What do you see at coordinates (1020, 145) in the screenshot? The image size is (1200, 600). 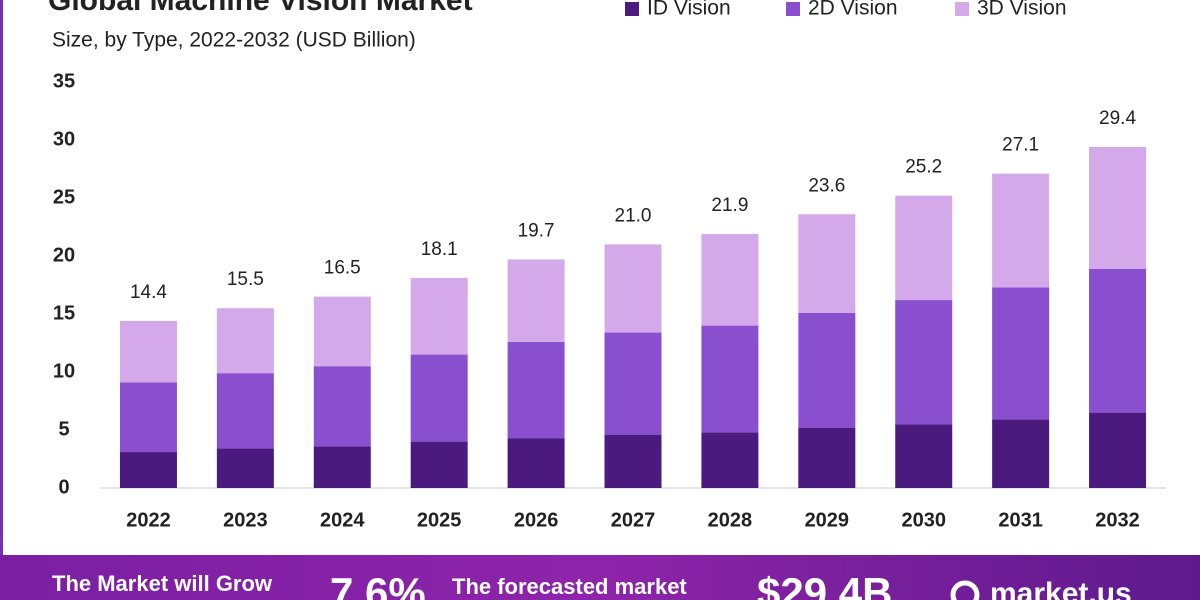 I see `total-label: 27.1` at bounding box center [1020, 145].